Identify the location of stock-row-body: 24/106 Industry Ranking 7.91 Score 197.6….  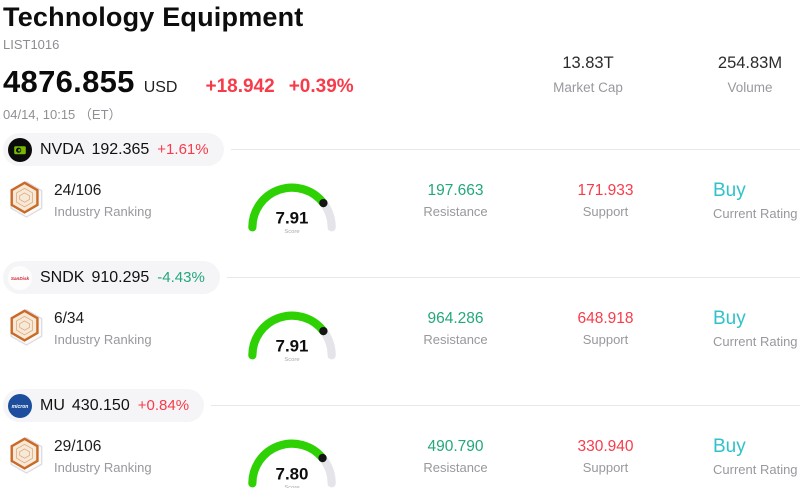
(401, 207).